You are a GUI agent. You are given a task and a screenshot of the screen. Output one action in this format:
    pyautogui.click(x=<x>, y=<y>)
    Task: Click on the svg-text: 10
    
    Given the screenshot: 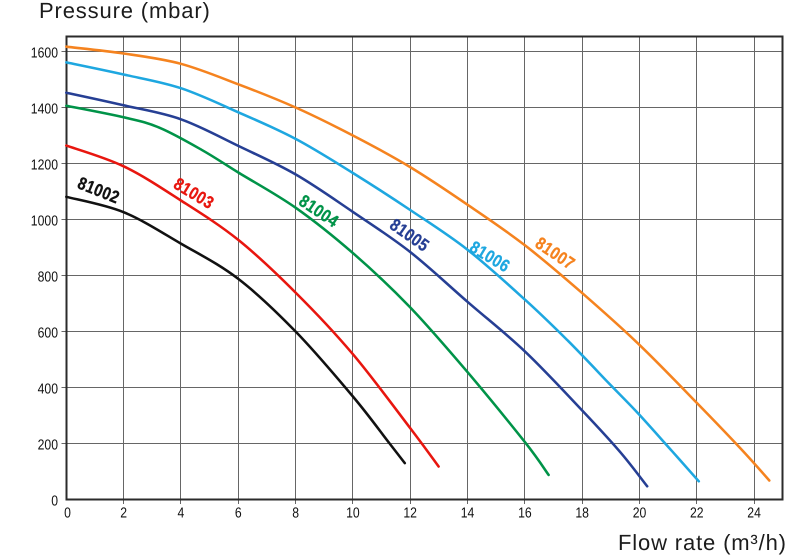 What is the action you would take?
    pyautogui.click(x=353, y=513)
    